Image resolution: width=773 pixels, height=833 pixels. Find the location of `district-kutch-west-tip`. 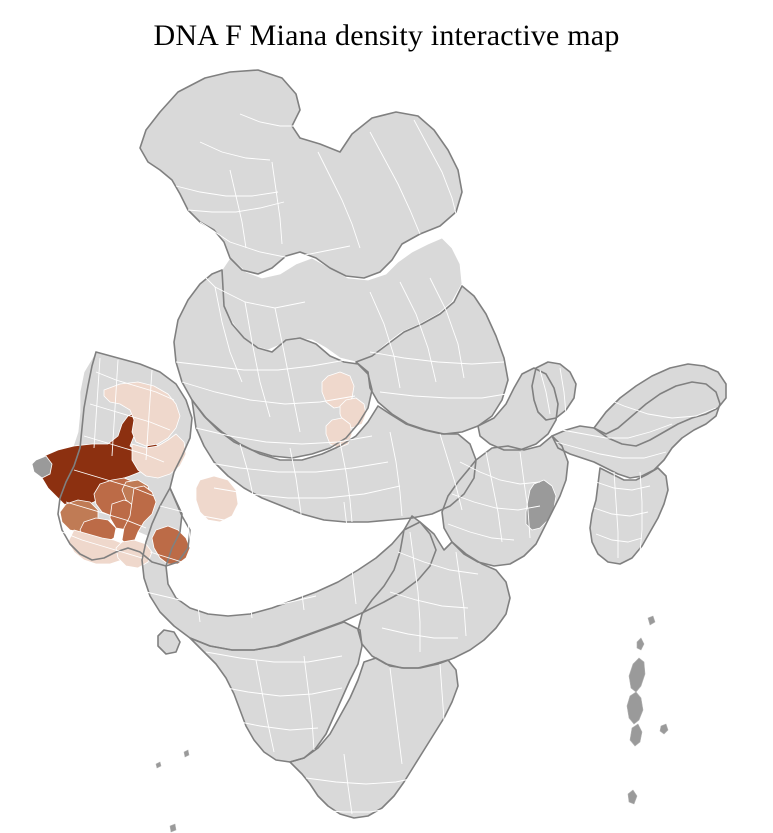

district-kutch-west-tip is located at coordinates (42, 467).